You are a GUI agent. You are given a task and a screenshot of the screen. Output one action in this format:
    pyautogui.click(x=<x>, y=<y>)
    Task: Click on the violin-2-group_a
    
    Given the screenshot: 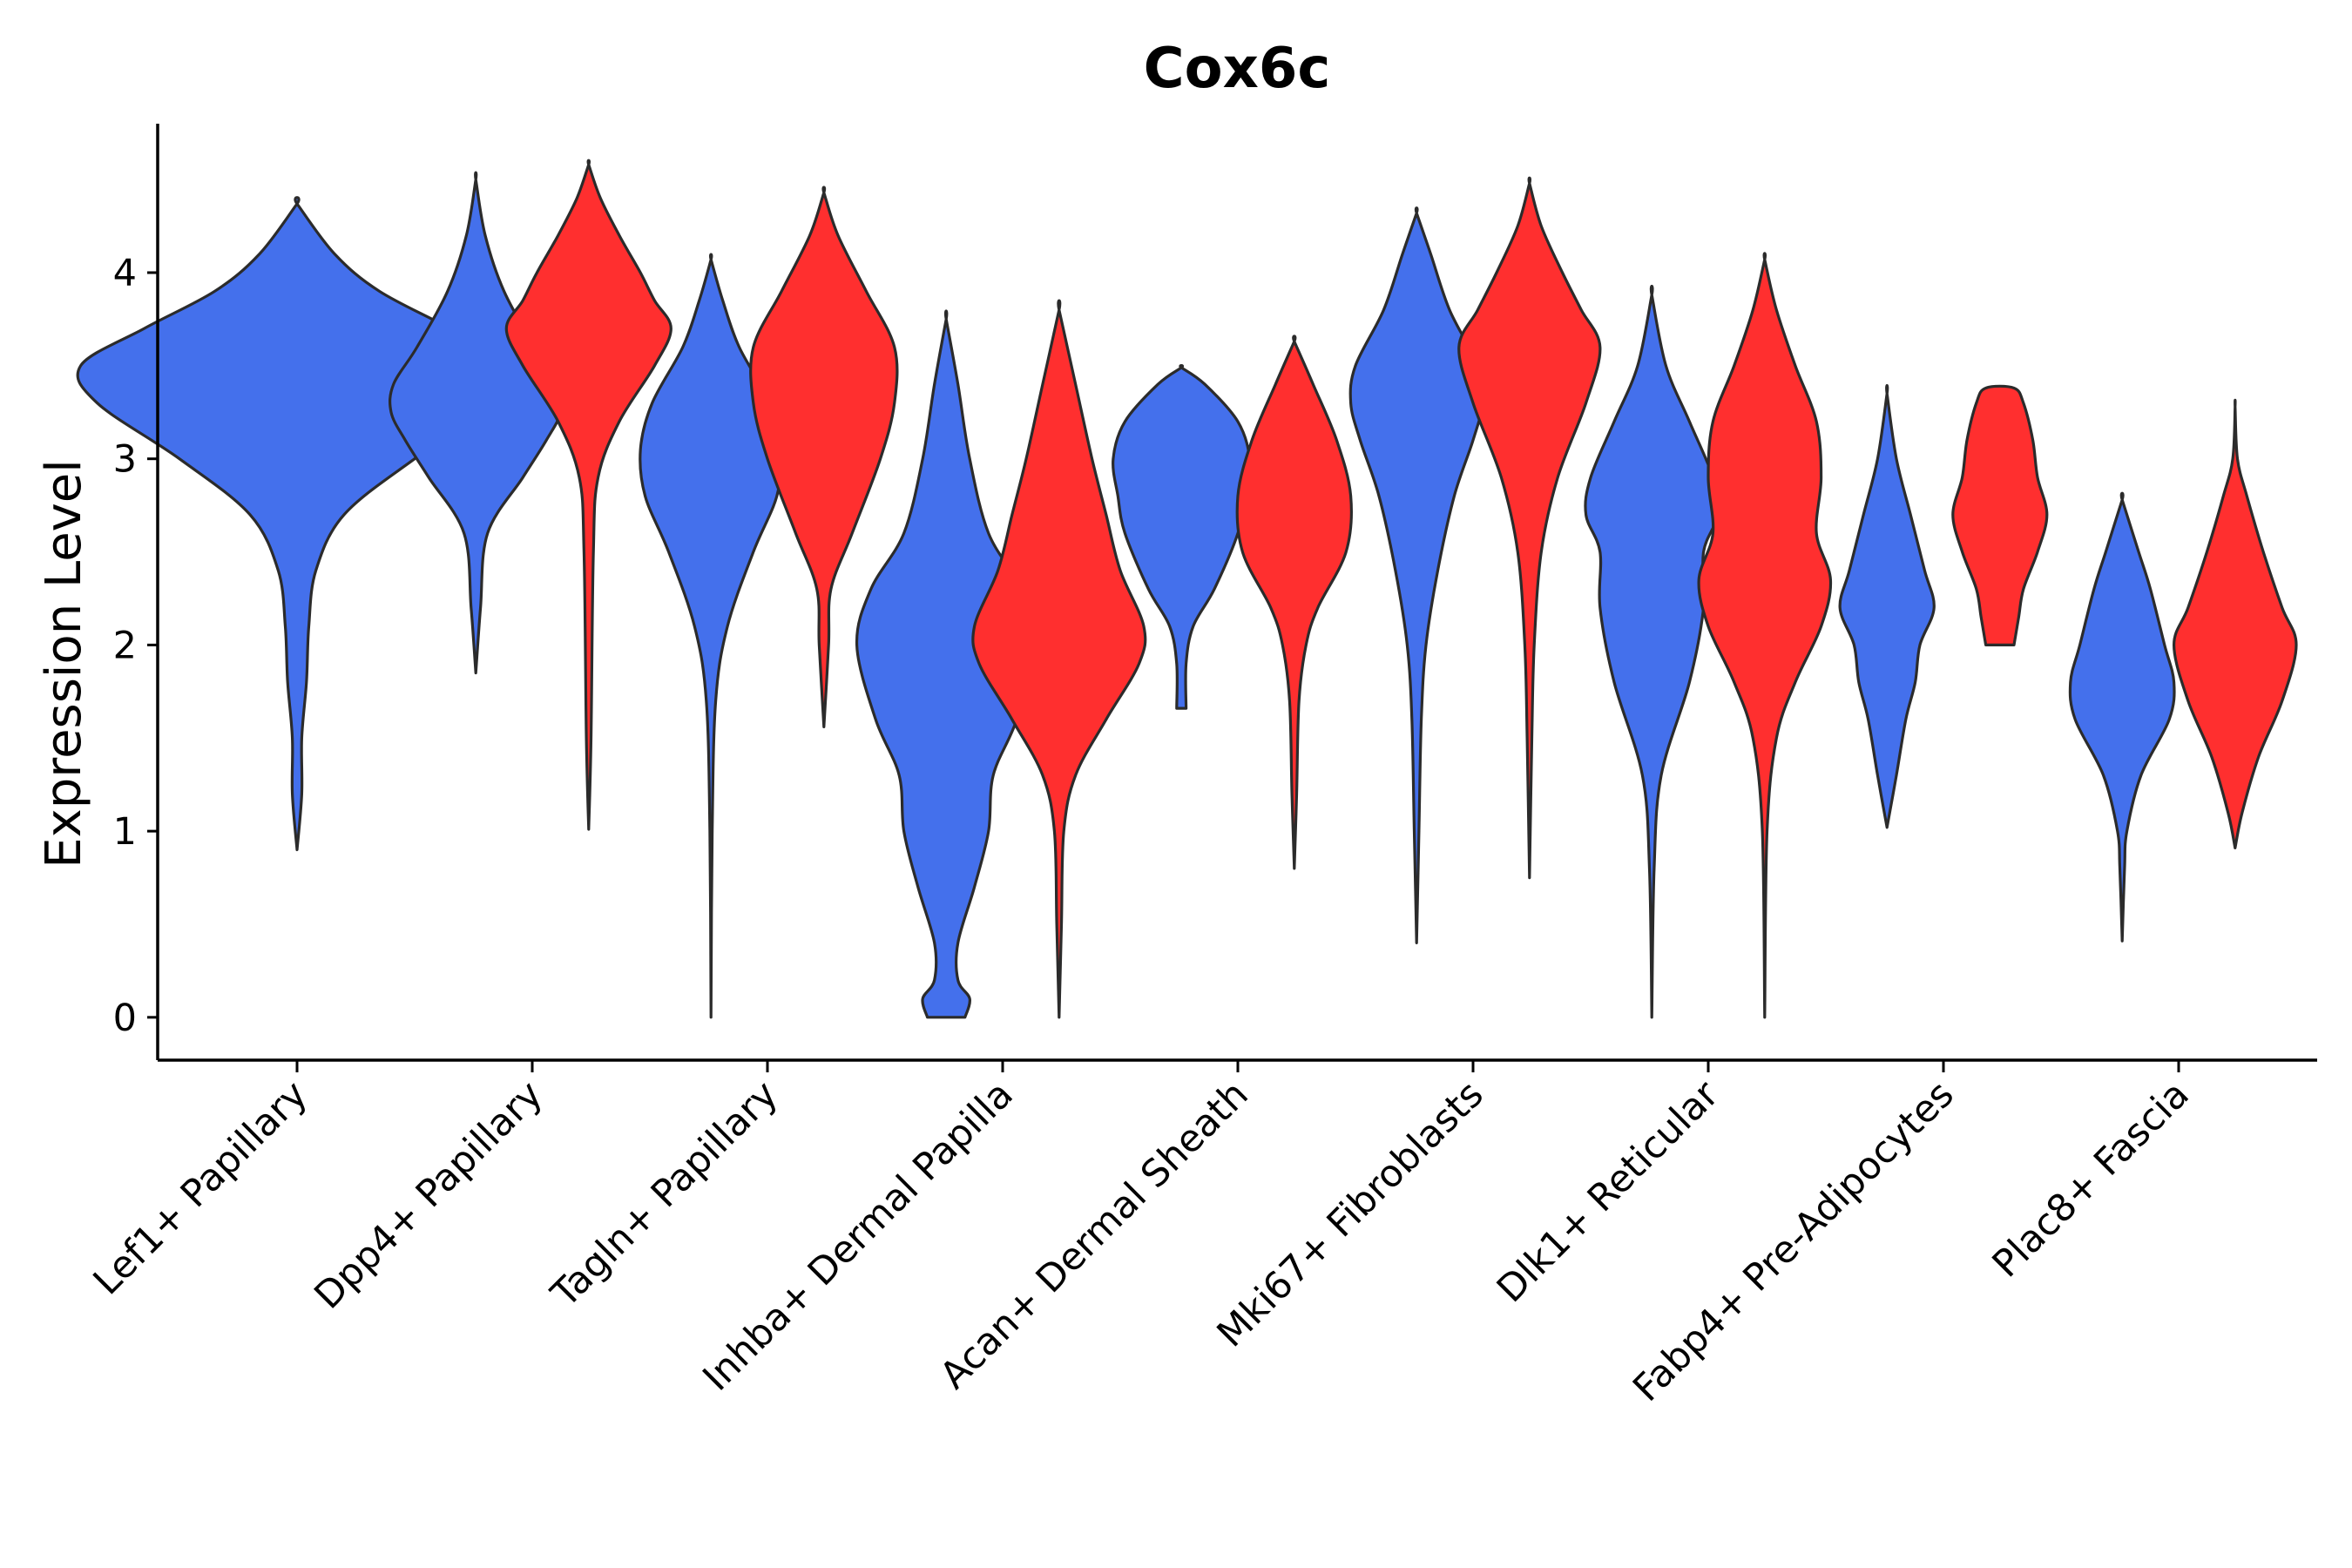 What is the action you would take?
    pyautogui.click(x=476, y=423)
    